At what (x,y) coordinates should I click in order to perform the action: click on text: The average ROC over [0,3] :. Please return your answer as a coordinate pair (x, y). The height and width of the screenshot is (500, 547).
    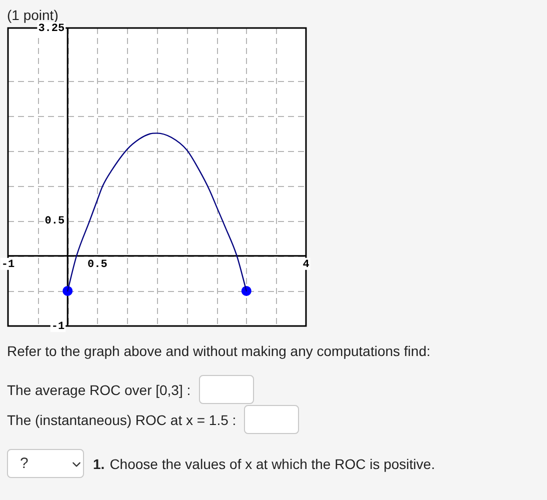
    Looking at the image, I should click on (99, 390).